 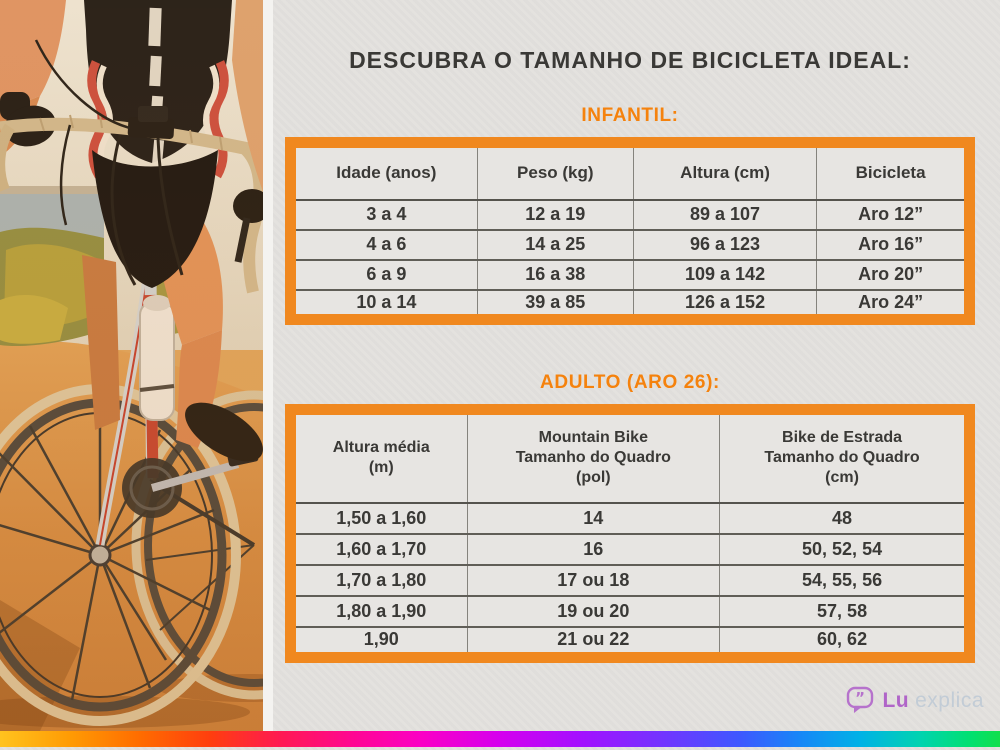 I want to click on header-cell-altura-media: Altura média (m), so click(x=379, y=456).